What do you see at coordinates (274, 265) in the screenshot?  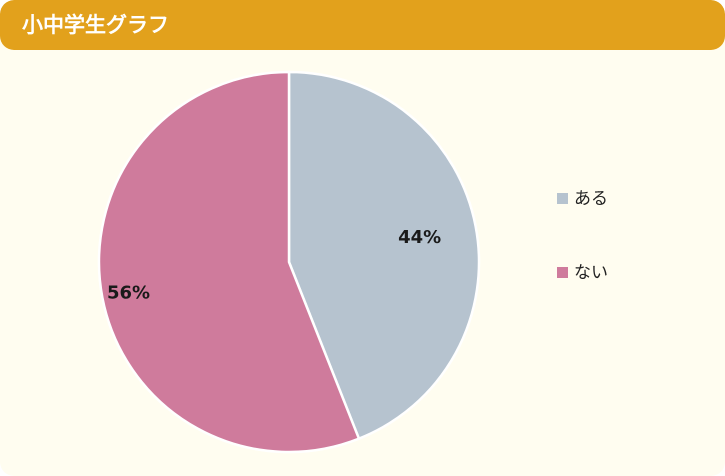 I see `pie-labels: 44% 56%` at bounding box center [274, 265].